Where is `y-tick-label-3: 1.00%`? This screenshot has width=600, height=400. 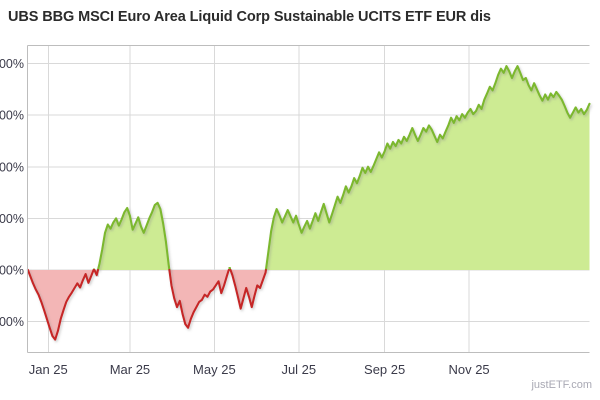 y-tick-label-3: 1.00% is located at coordinates (12, 219).